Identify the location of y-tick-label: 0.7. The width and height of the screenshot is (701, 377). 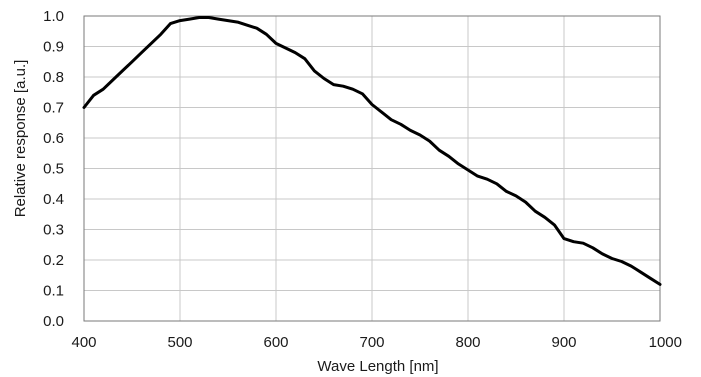
(53, 108).